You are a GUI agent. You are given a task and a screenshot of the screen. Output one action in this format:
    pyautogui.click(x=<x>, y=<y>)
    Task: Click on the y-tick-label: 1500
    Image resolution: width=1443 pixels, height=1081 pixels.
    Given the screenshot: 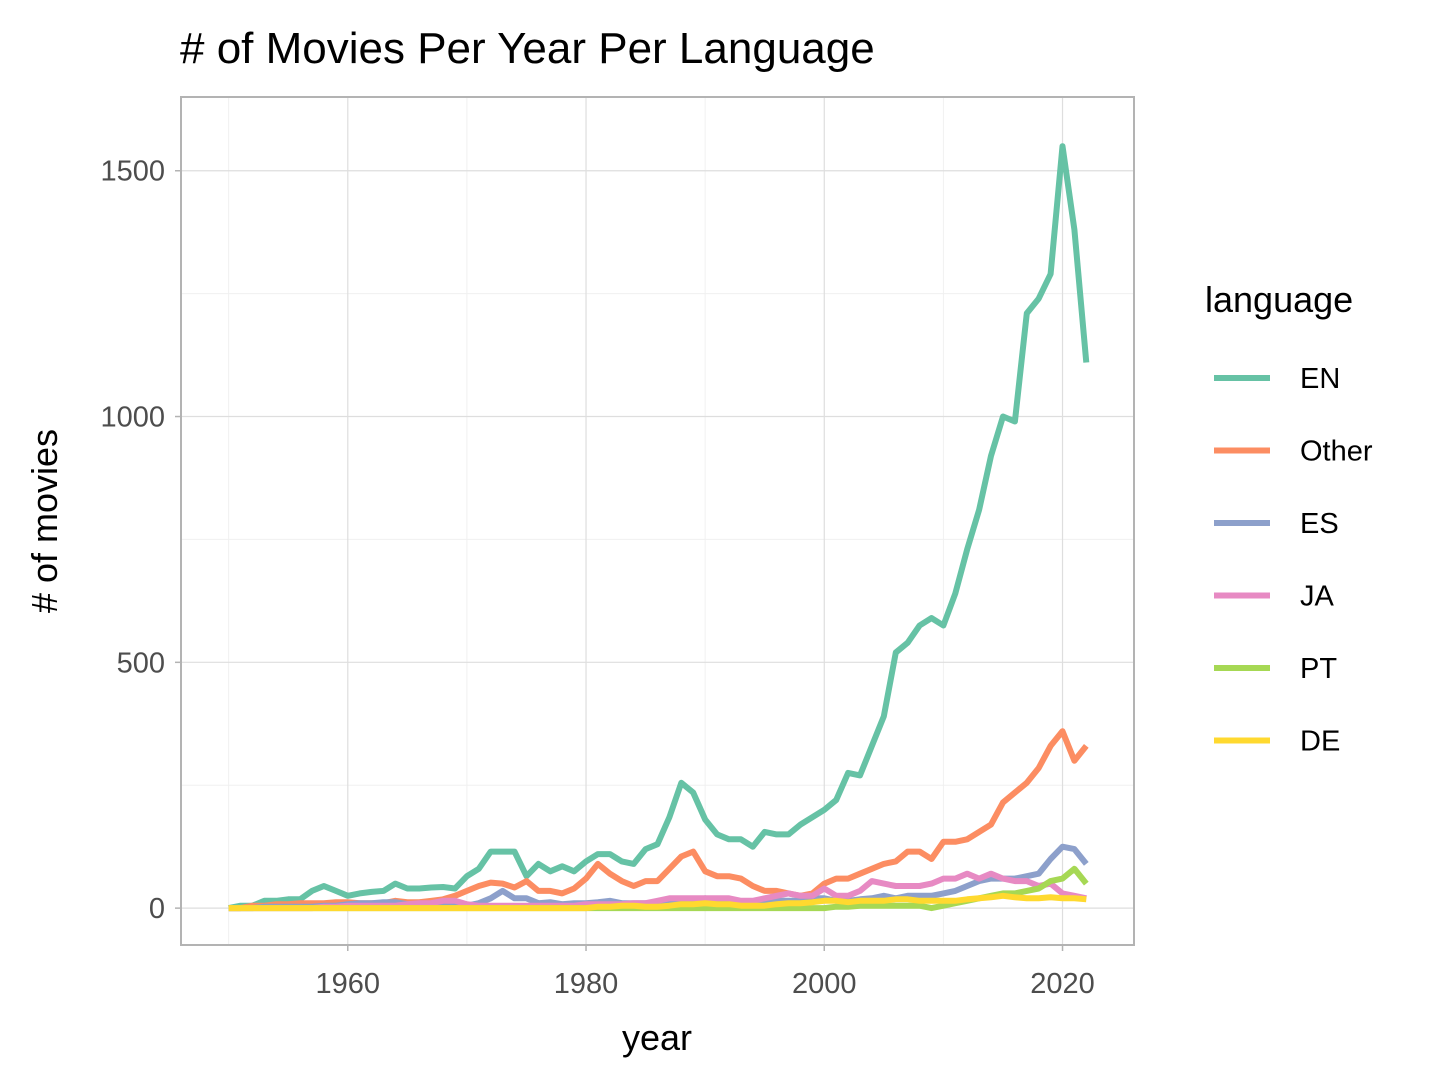 What is the action you would take?
    pyautogui.click(x=132, y=172)
    